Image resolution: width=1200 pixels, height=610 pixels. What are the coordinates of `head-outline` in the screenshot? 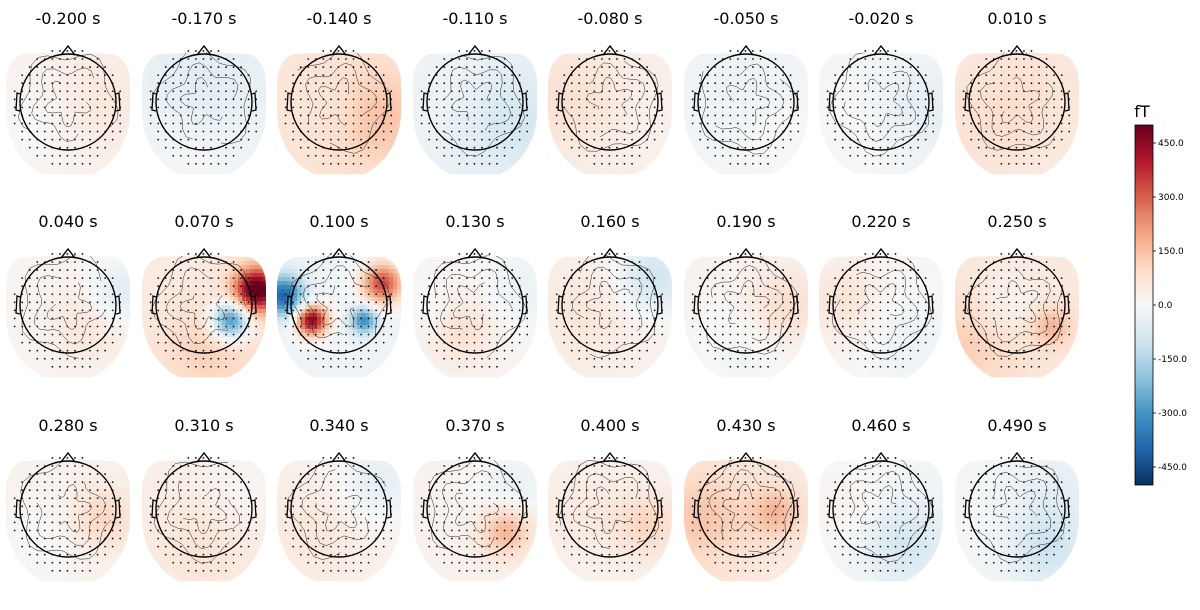 It's located at (204, 97).